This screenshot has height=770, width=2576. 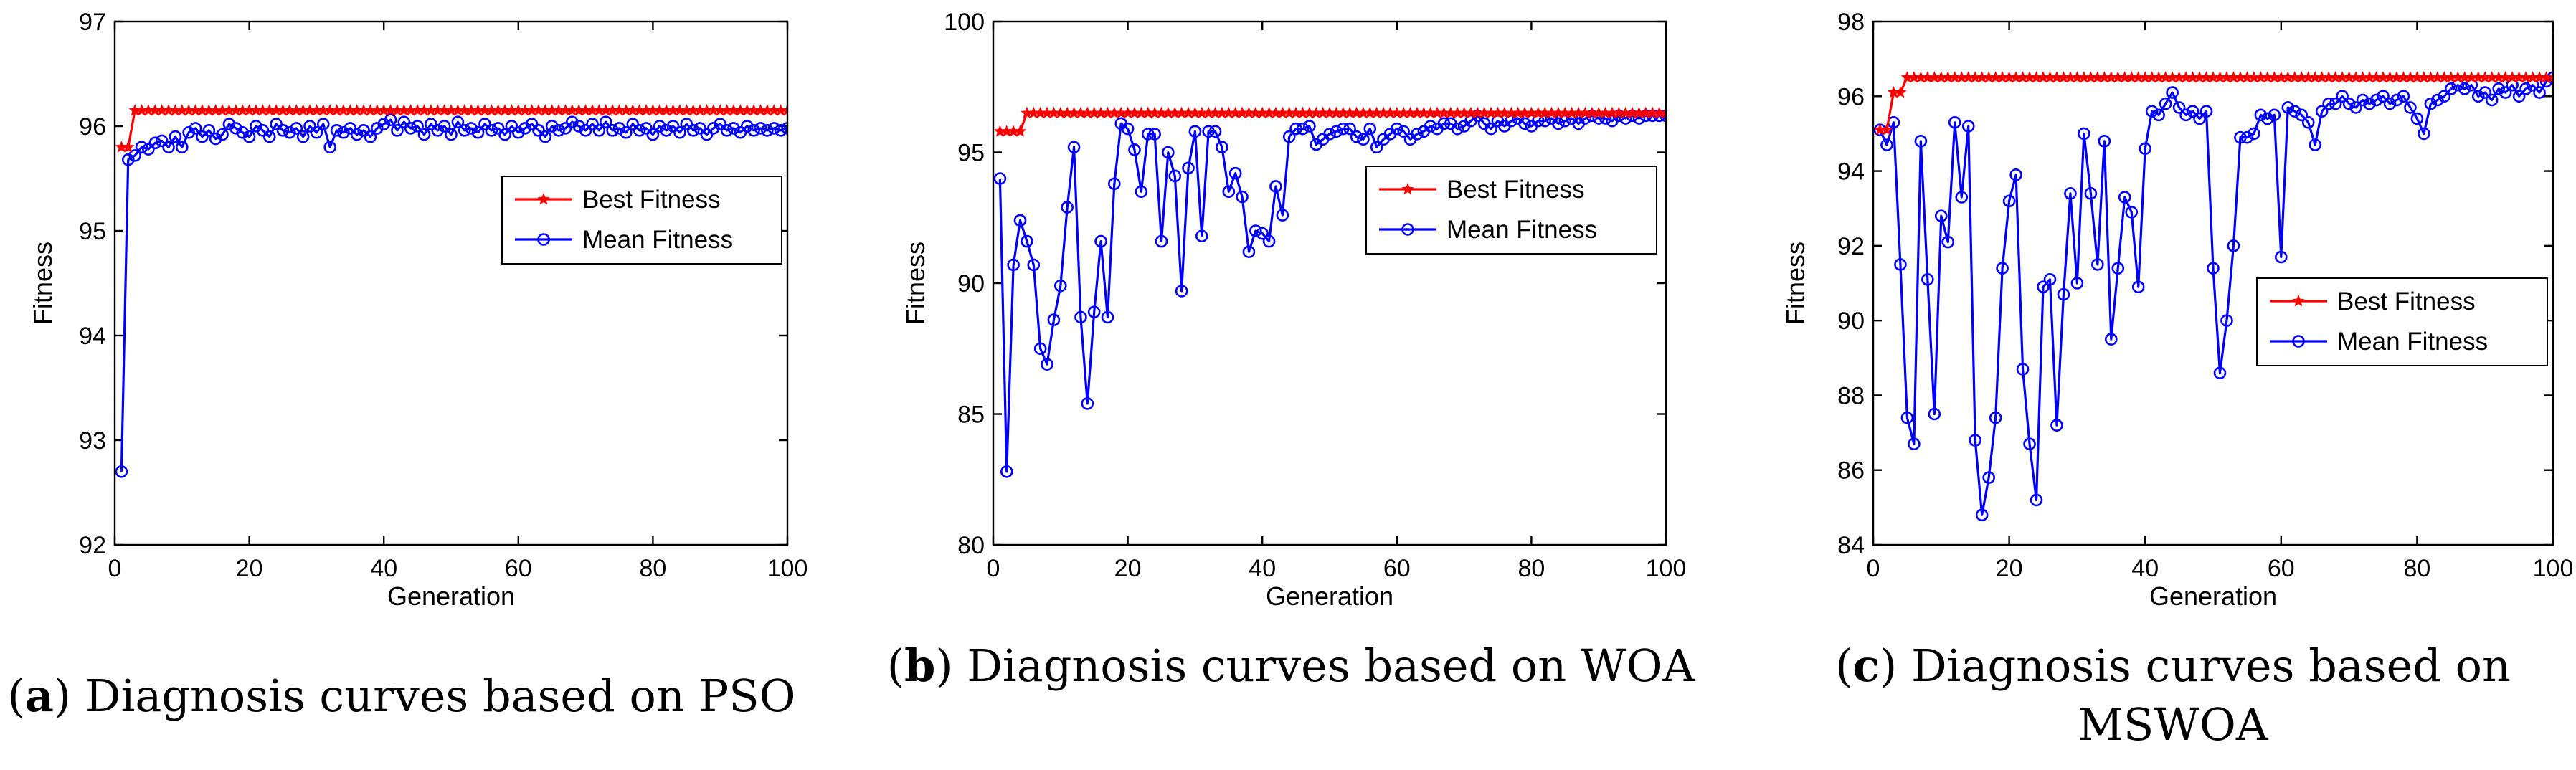 What do you see at coordinates (2412, 342) in the screenshot?
I see `panel-c-legend-mean-label: Mean Fitness` at bounding box center [2412, 342].